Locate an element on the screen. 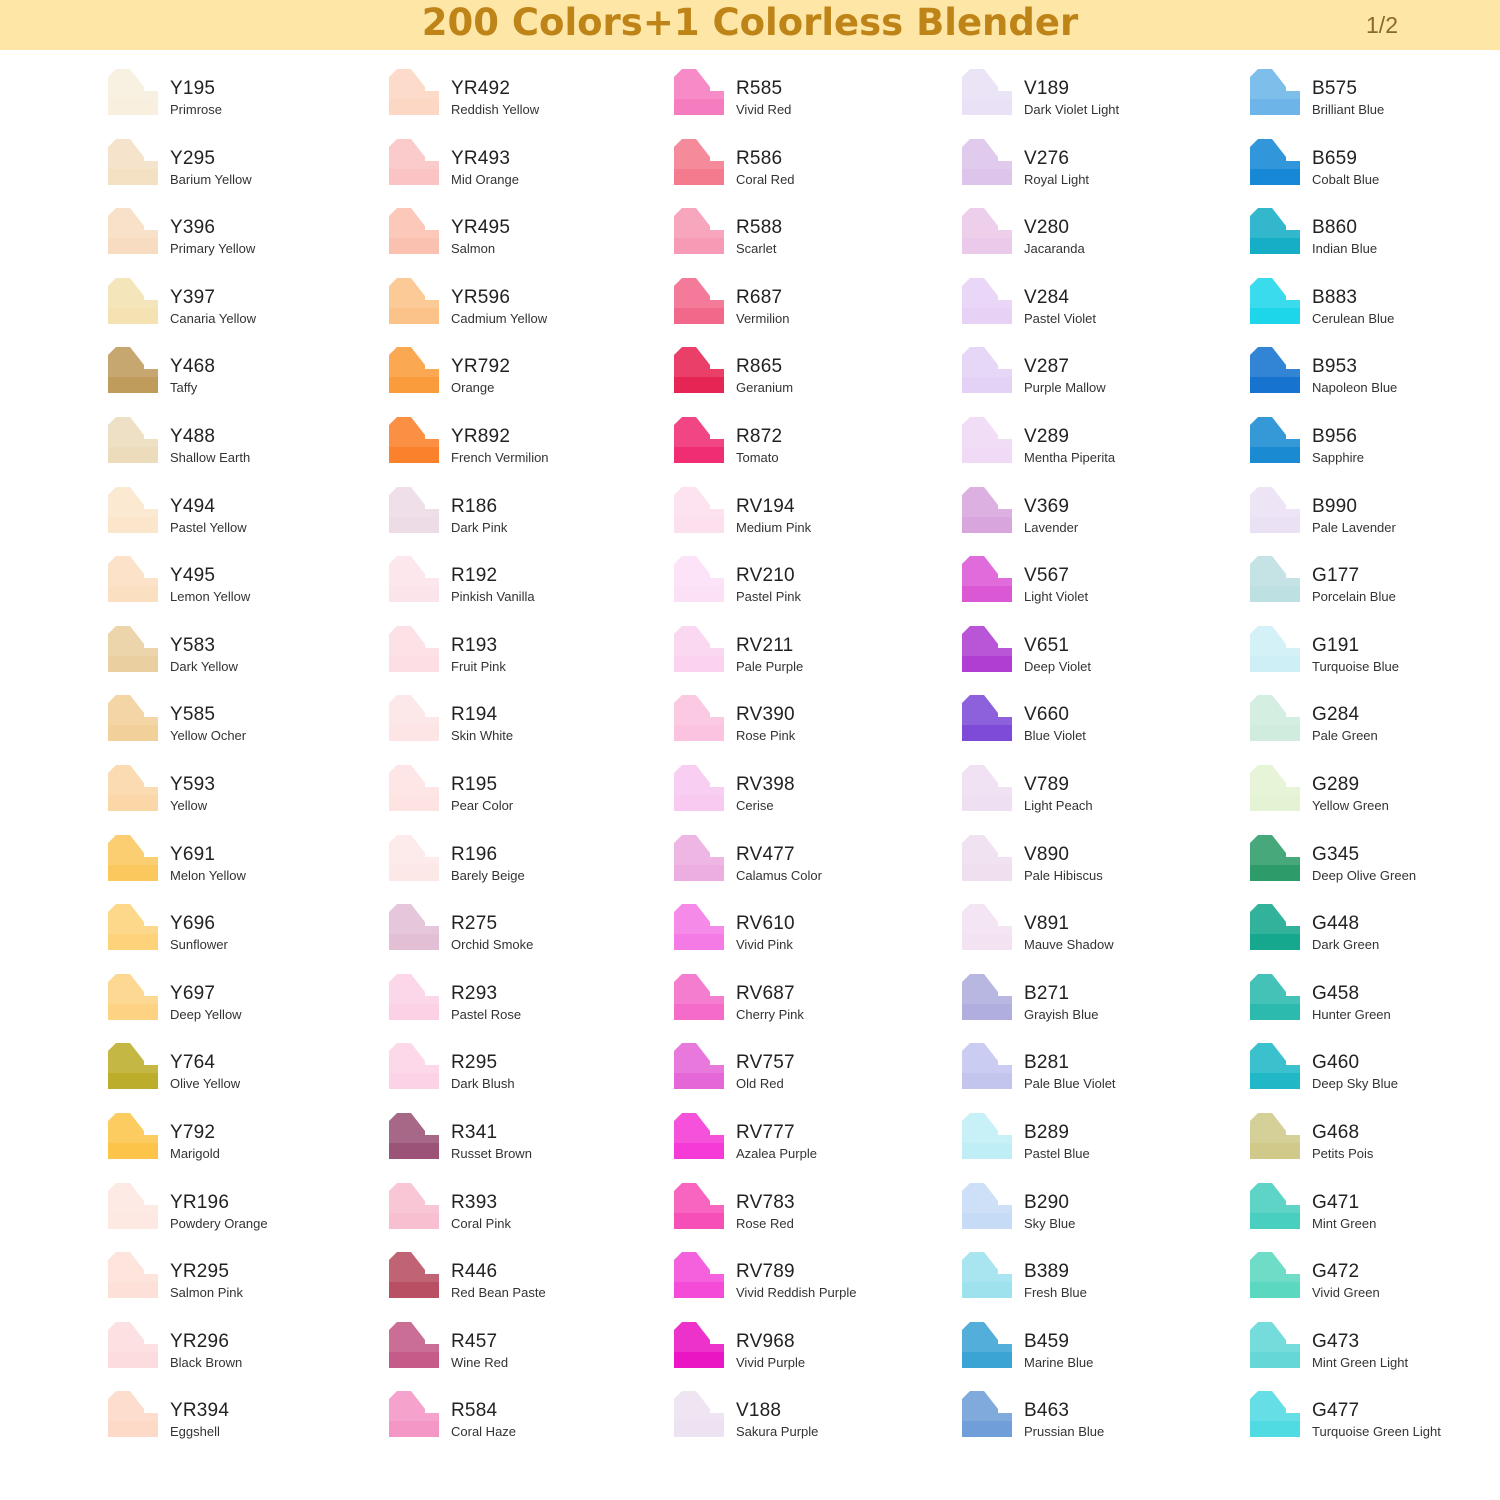 The width and height of the screenshot is (1500, 1500). color-name: Pastel Violet is located at coordinates (1060, 318).